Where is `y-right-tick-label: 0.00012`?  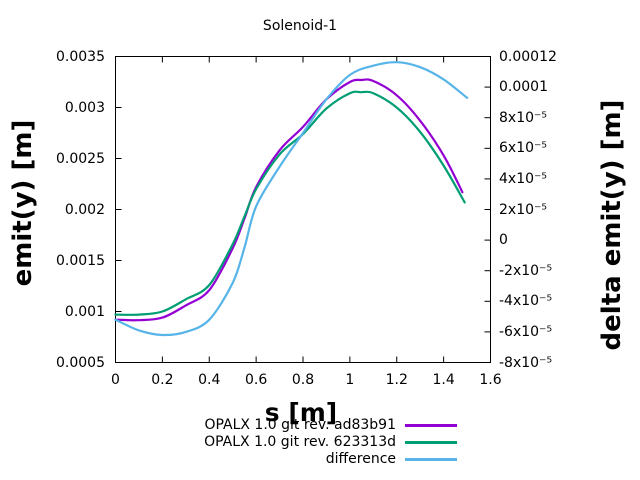
y-right-tick-label: 0.00012 is located at coordinates (528, 56).